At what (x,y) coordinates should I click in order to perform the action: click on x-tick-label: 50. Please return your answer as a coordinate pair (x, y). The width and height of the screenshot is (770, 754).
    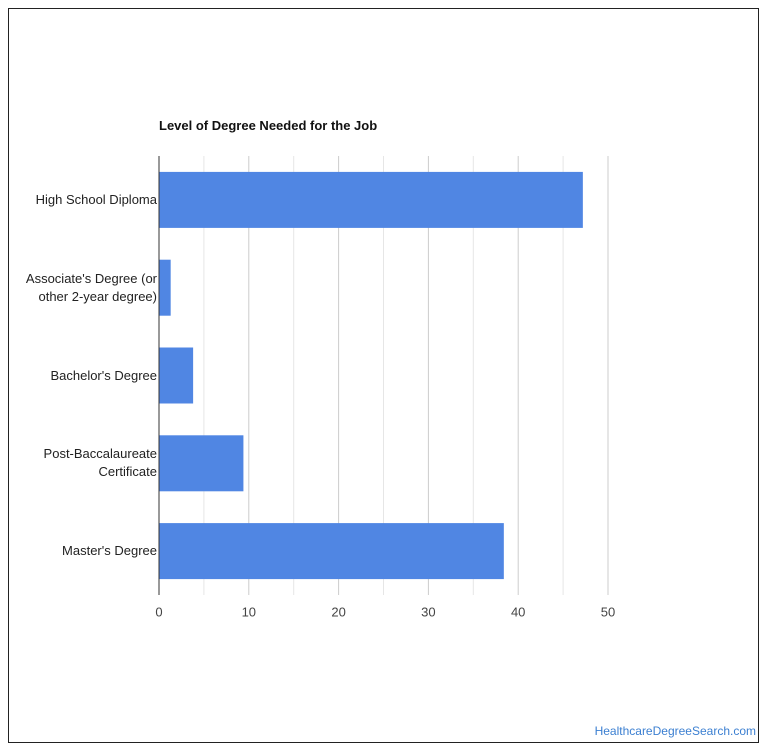
    Looking at the image, I should click on (608, 611).